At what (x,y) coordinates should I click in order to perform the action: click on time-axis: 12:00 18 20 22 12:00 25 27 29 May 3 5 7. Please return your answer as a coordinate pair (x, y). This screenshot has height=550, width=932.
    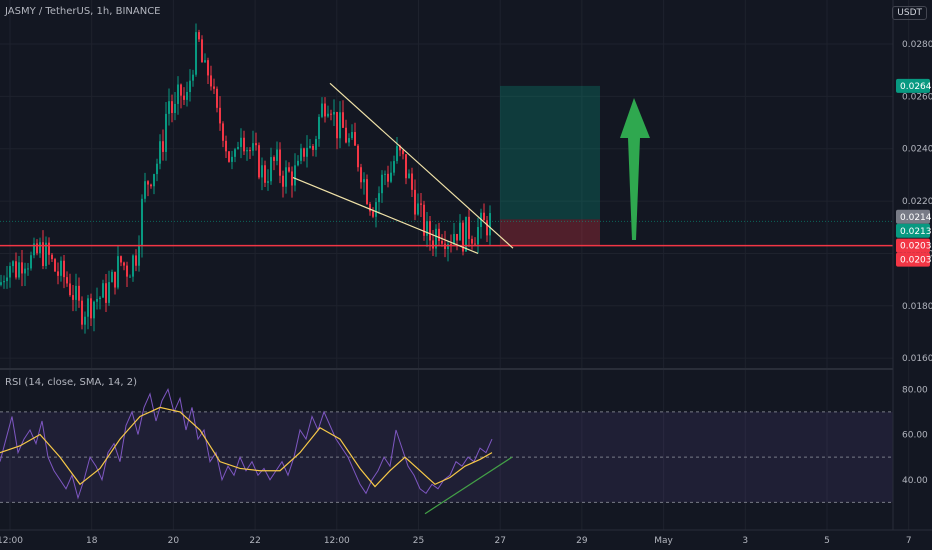
    Looking at the image, I should click on (456, 541).